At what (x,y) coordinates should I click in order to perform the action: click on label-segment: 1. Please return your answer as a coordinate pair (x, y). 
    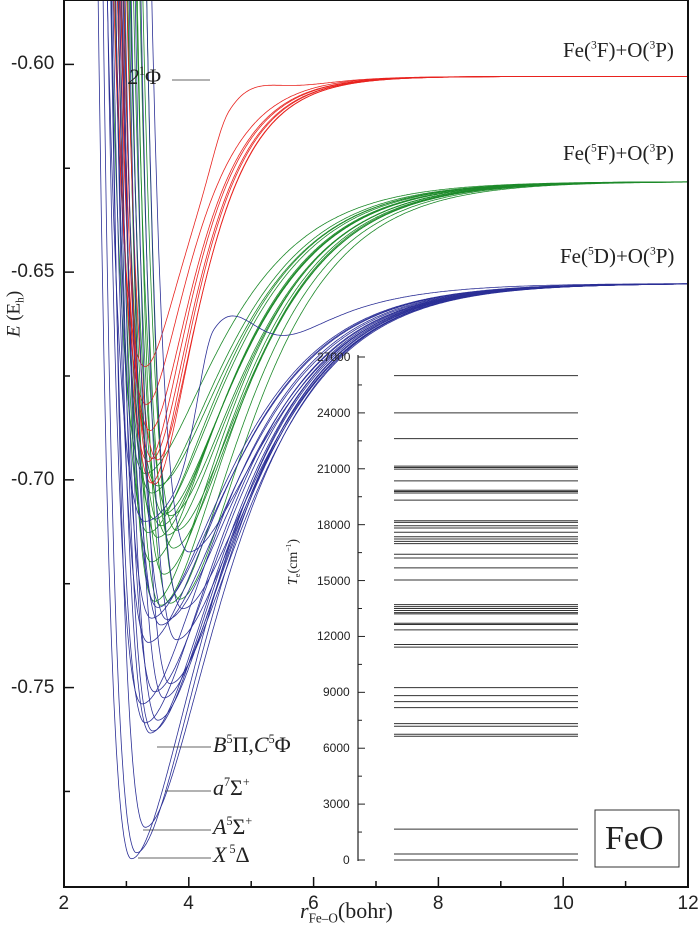
    Looking at the image, I should click on (142, 70).